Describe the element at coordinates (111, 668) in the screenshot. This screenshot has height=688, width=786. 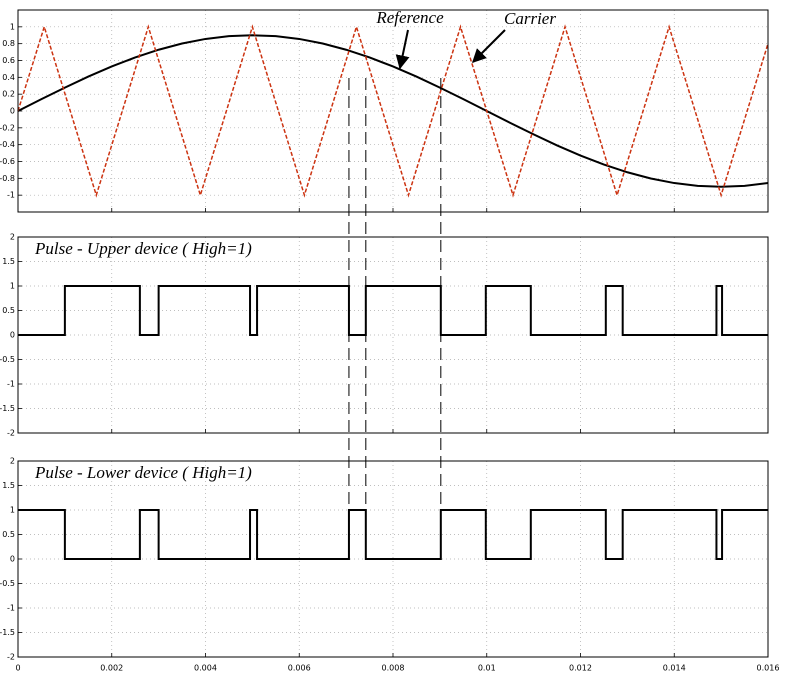
I see `x-tick-label: 0.002` at that location.